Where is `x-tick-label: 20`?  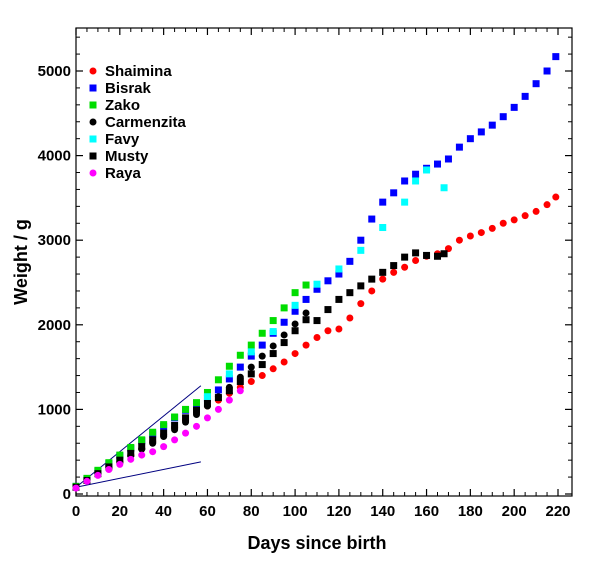 x-tick-label: 20 is located at coordinates (119, 511).